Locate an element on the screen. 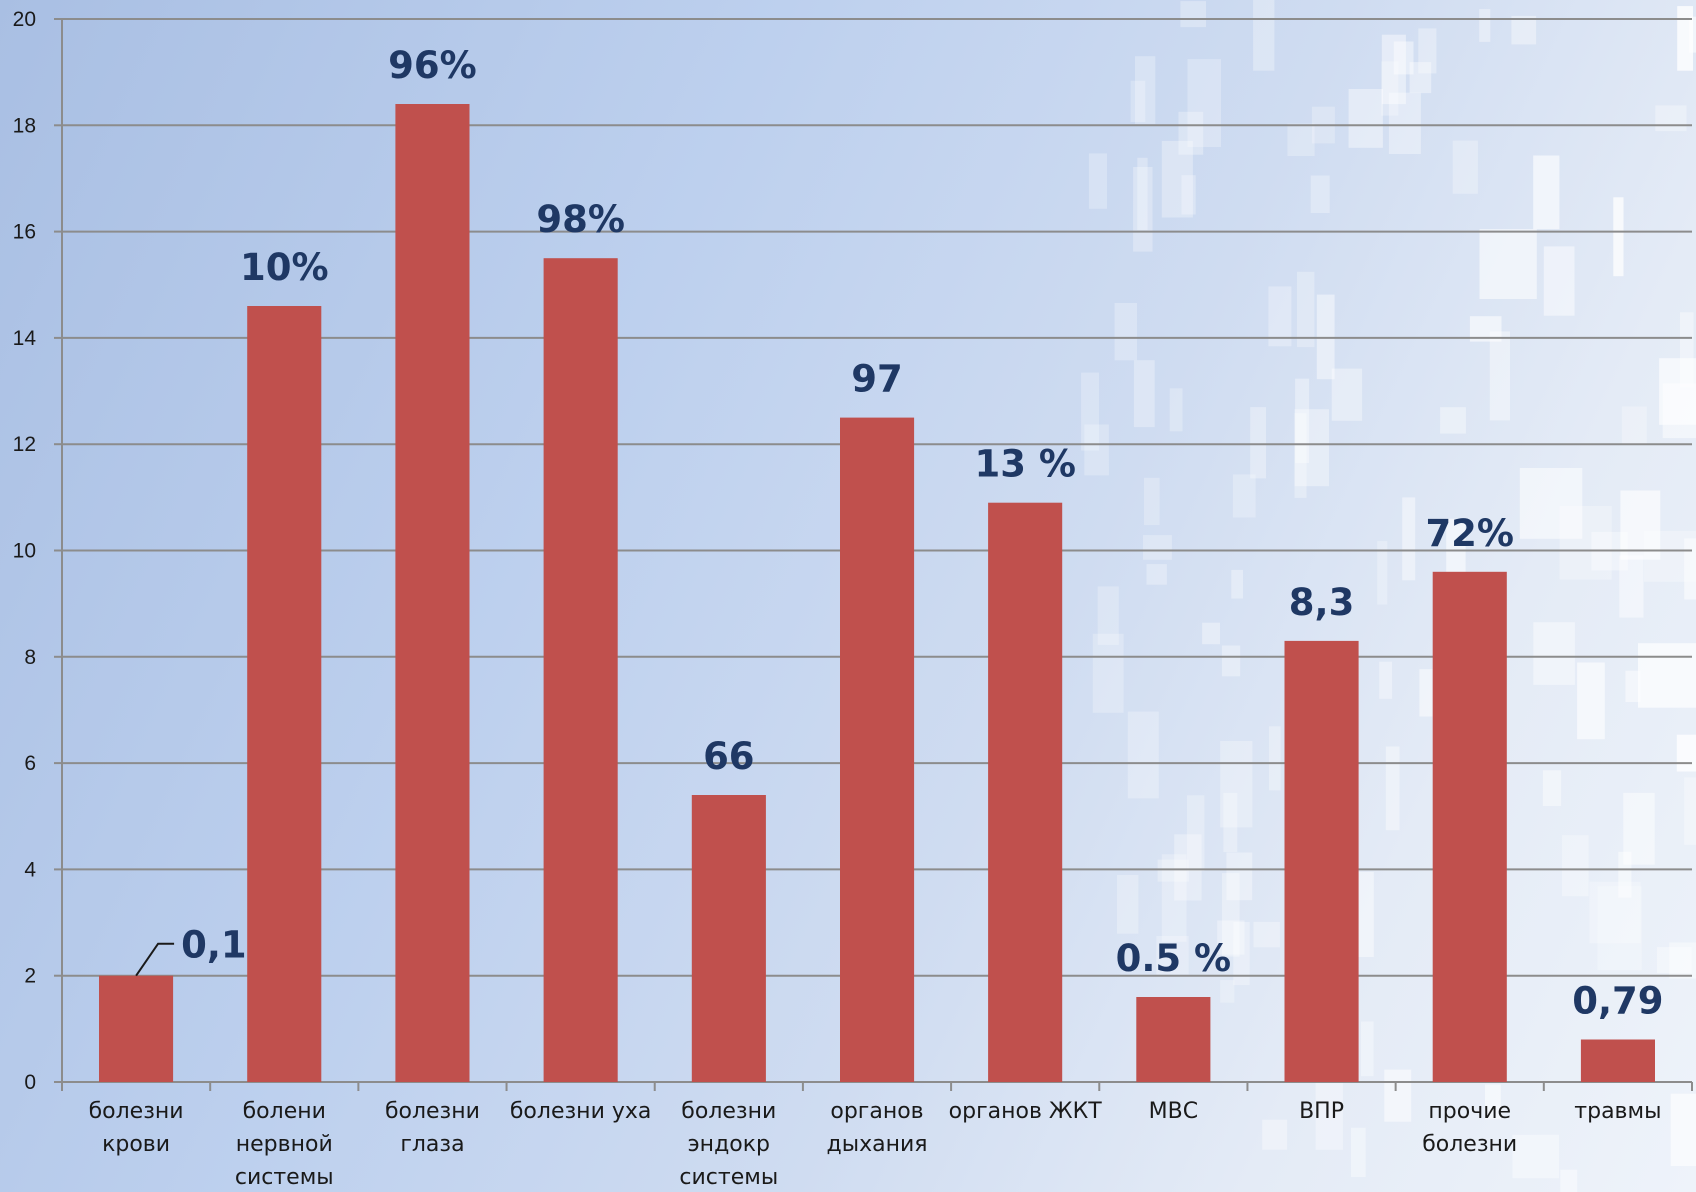 The height and width of the screenshot is (1192, 1696). y-tick-label: 18 is located at coordinates (24, 125).